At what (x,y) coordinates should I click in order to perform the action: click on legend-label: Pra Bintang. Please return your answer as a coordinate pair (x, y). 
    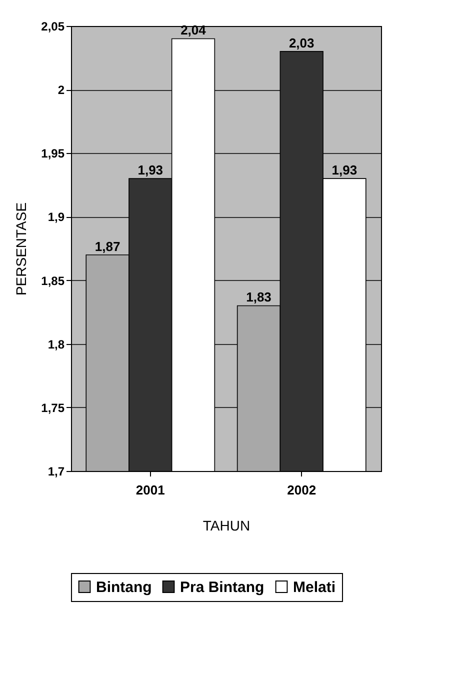
    Looking at the image, I should click on (222, 587).